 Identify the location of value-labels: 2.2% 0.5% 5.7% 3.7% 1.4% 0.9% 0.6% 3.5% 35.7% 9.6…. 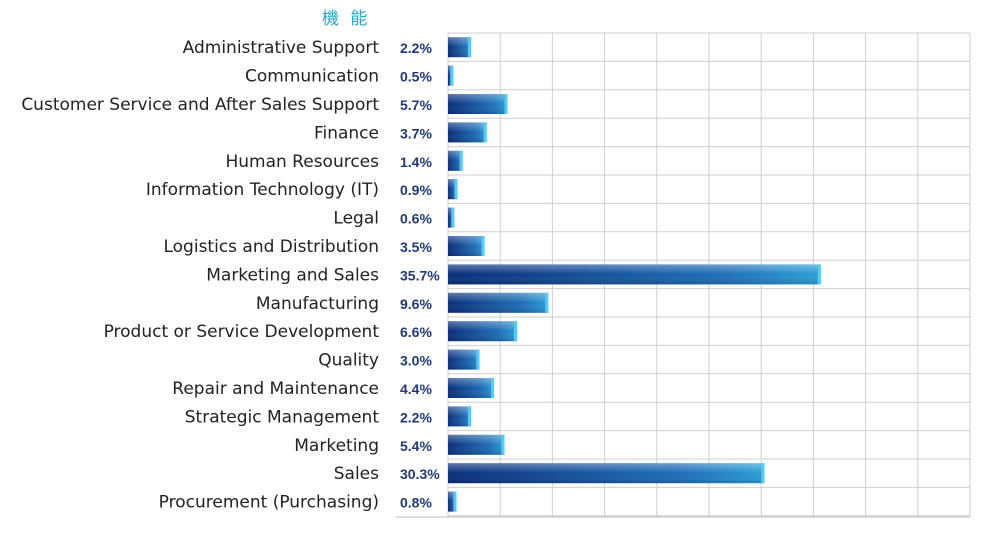
(420, 275).